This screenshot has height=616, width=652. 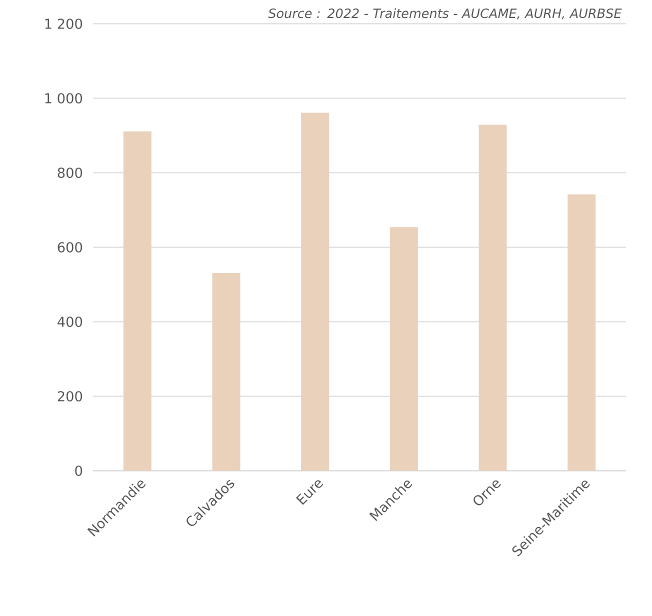 I want to click on y-tick-label: 400, so click(x=70, y=321).